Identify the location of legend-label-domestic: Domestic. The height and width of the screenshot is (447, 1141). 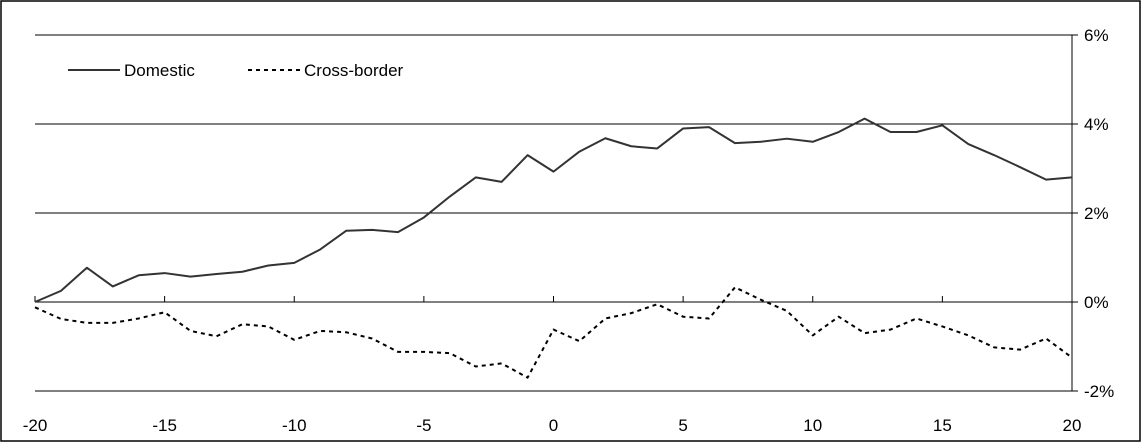
(159, 70).